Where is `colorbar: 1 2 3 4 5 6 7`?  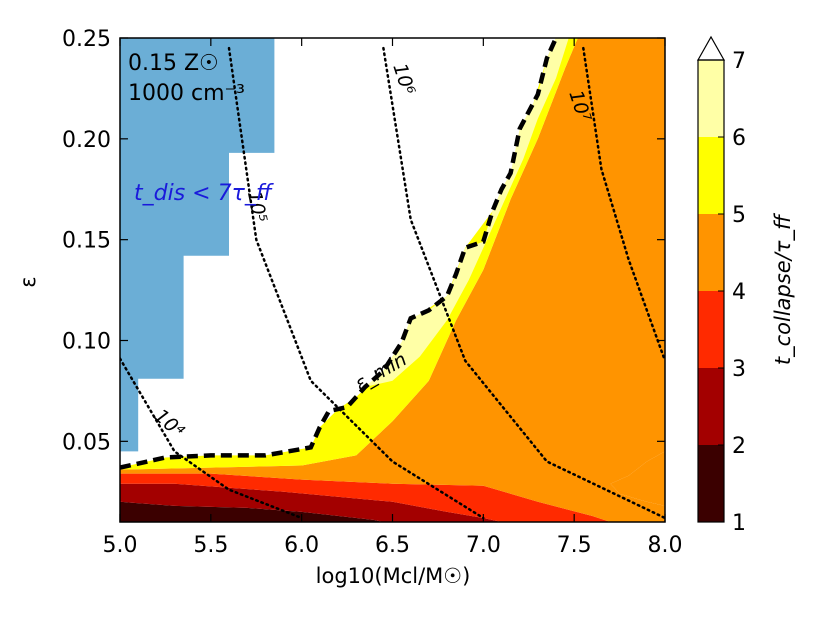 colorbar: 1 2 3 4 5 6 7 is located at coordinates (721, 285).